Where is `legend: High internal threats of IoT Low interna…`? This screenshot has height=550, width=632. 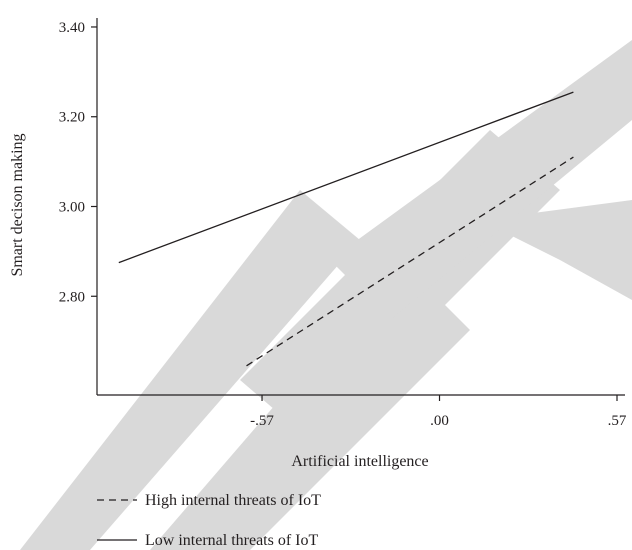 legend: High internal threats of IoT Low interna… is located at coordinates (209, 520).